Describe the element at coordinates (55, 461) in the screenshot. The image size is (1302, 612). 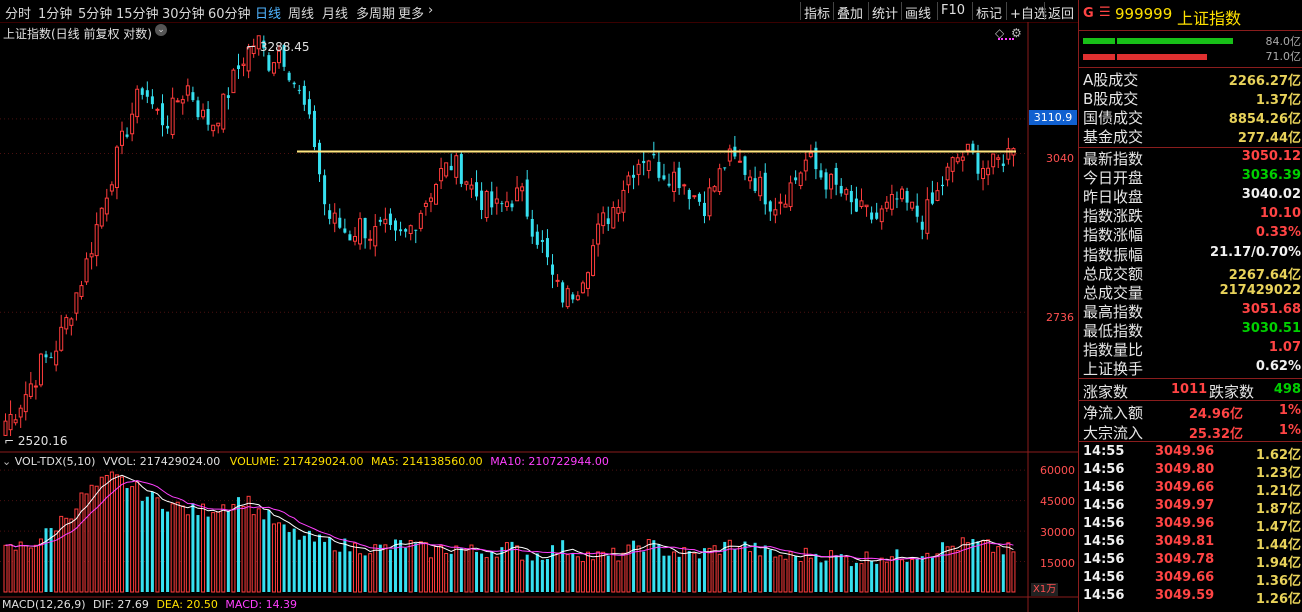
I see `vol-indicator-name: VOL-TDX(5,10)` at that location.